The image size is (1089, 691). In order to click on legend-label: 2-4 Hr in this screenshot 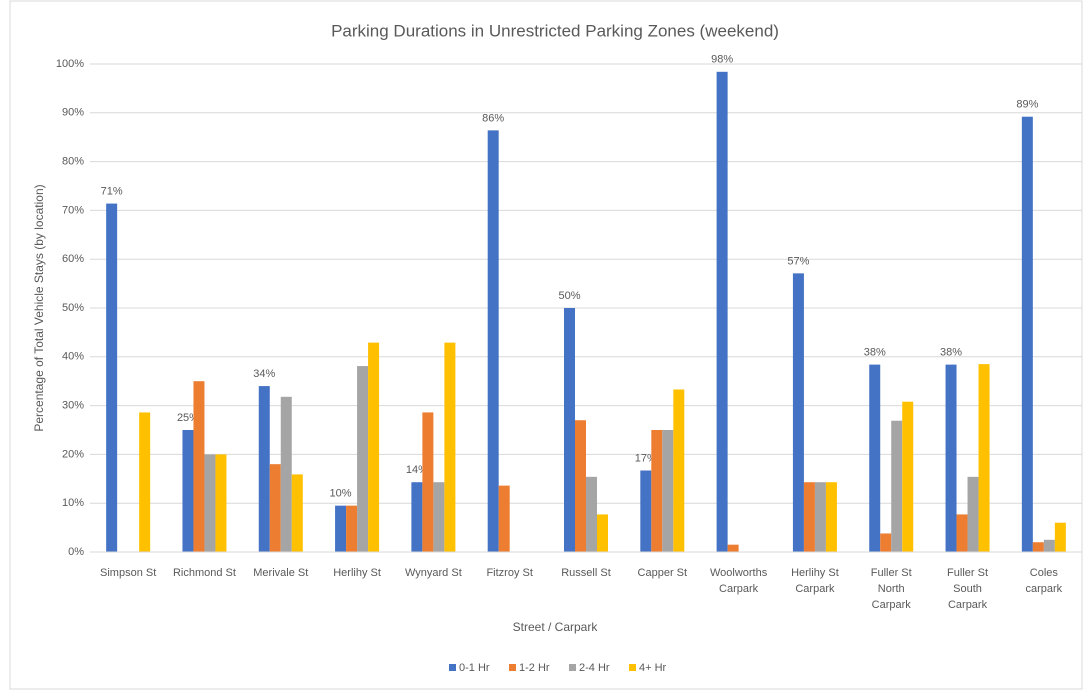, I will do `click(594, 668)`.